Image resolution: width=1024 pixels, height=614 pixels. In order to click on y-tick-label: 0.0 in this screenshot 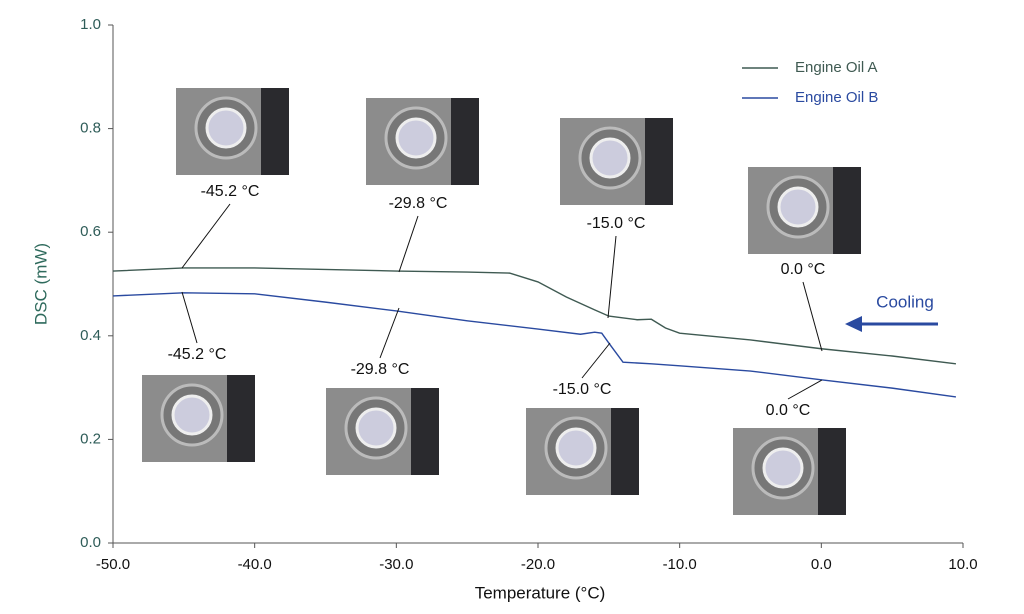, I will do `click(90, 542)`.